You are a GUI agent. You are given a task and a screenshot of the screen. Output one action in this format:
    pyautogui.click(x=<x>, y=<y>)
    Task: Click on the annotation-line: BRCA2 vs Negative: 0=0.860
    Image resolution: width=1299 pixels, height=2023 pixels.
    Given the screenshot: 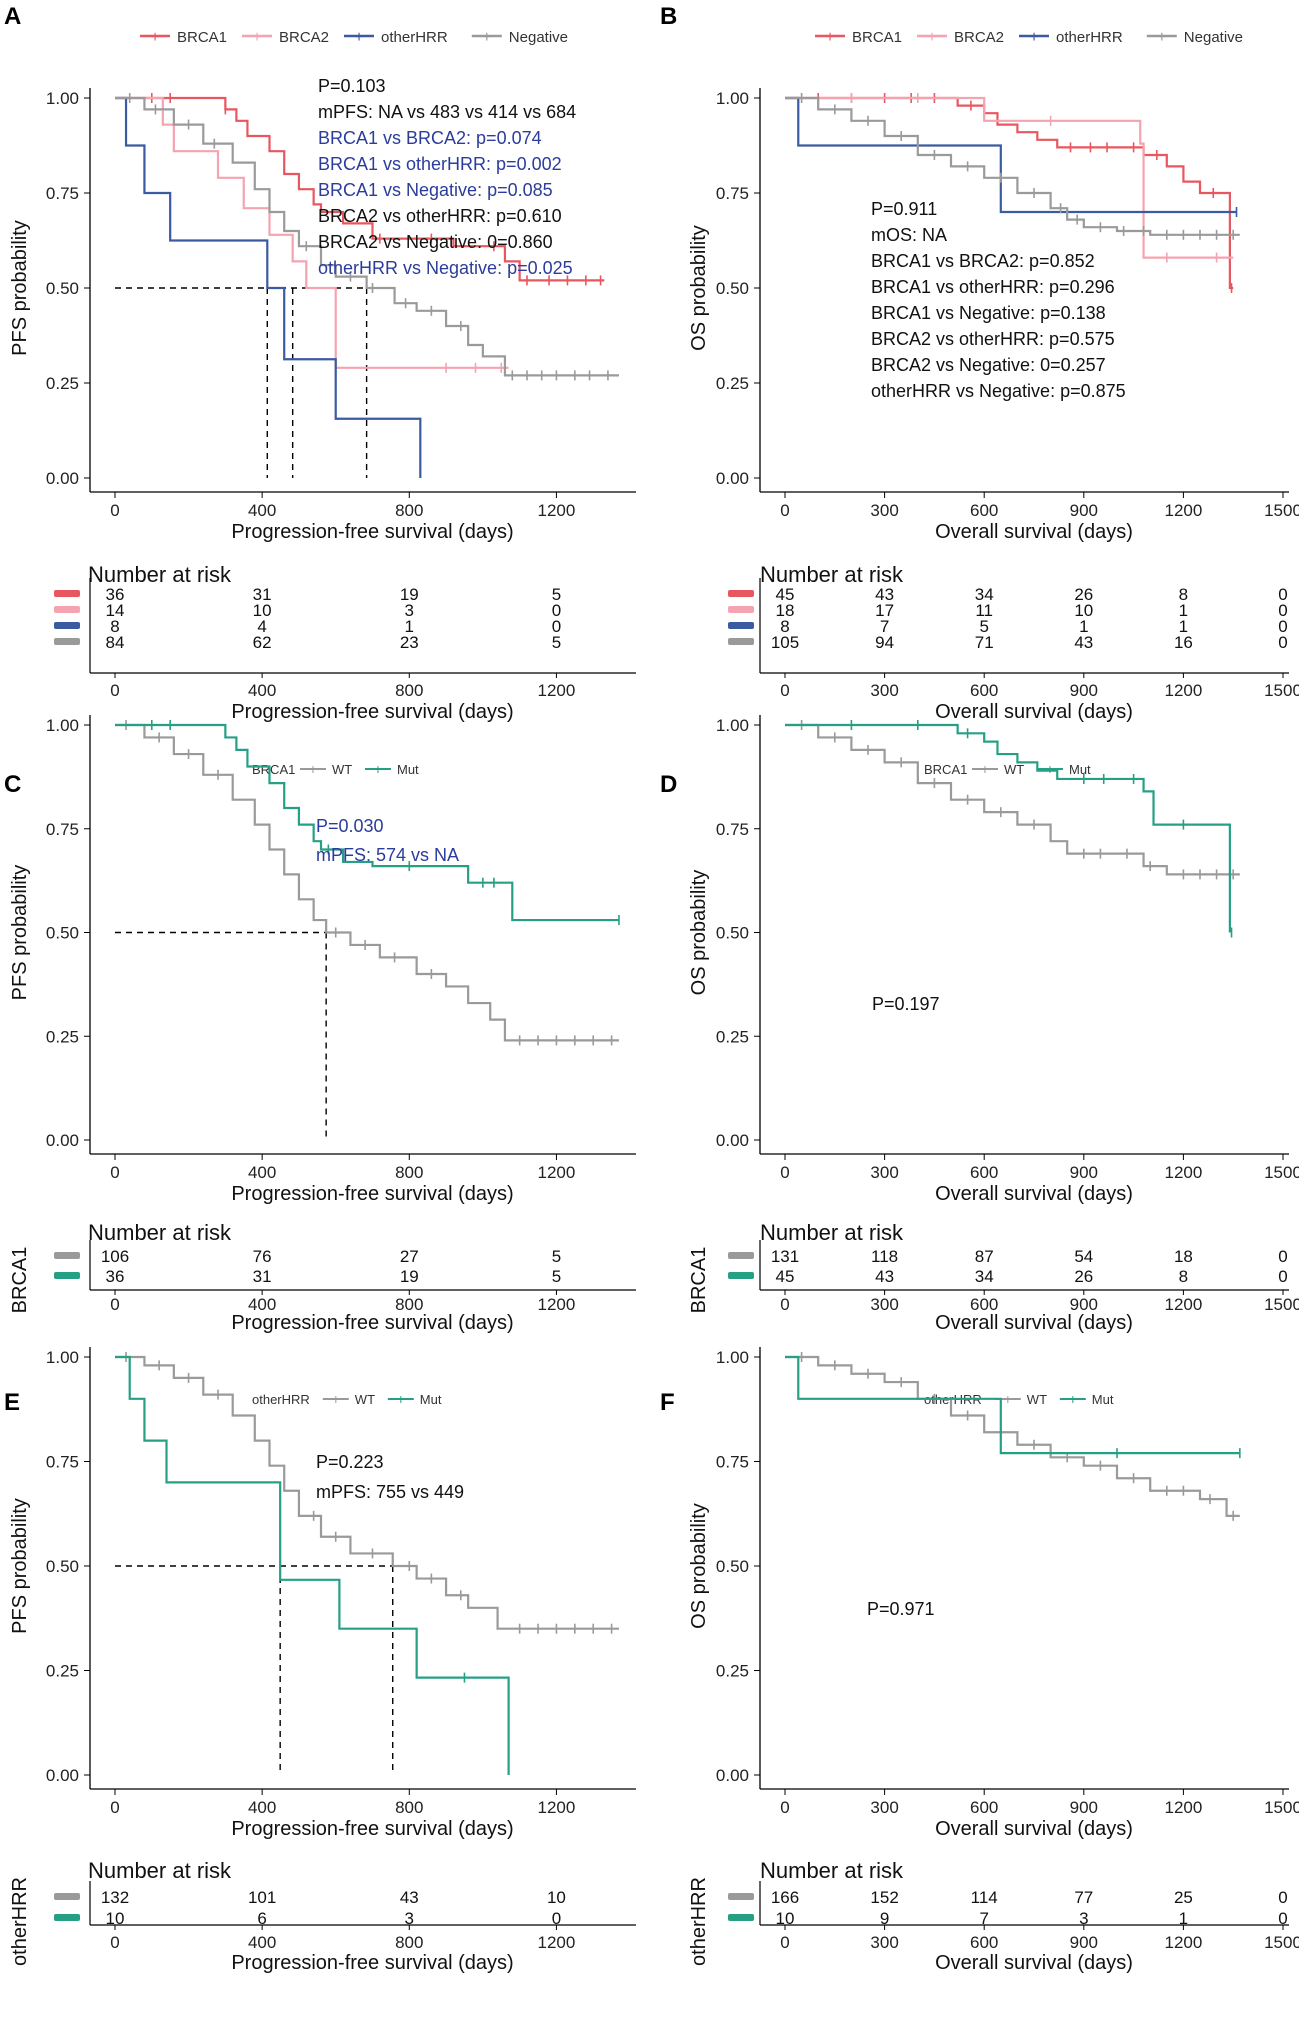 What is the action you would take?
    pyautogui.click(x=435, y=242)
    